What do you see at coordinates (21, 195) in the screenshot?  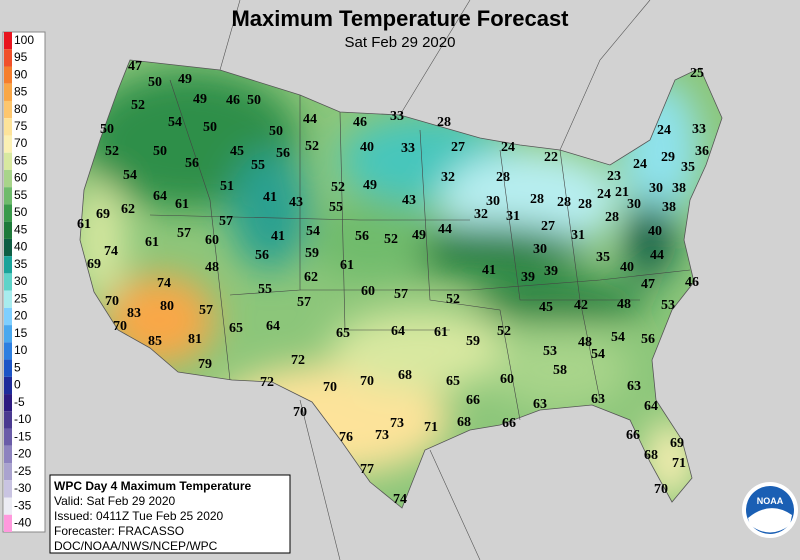 I see `legend-label: 55` at bounding box center [21, 195].